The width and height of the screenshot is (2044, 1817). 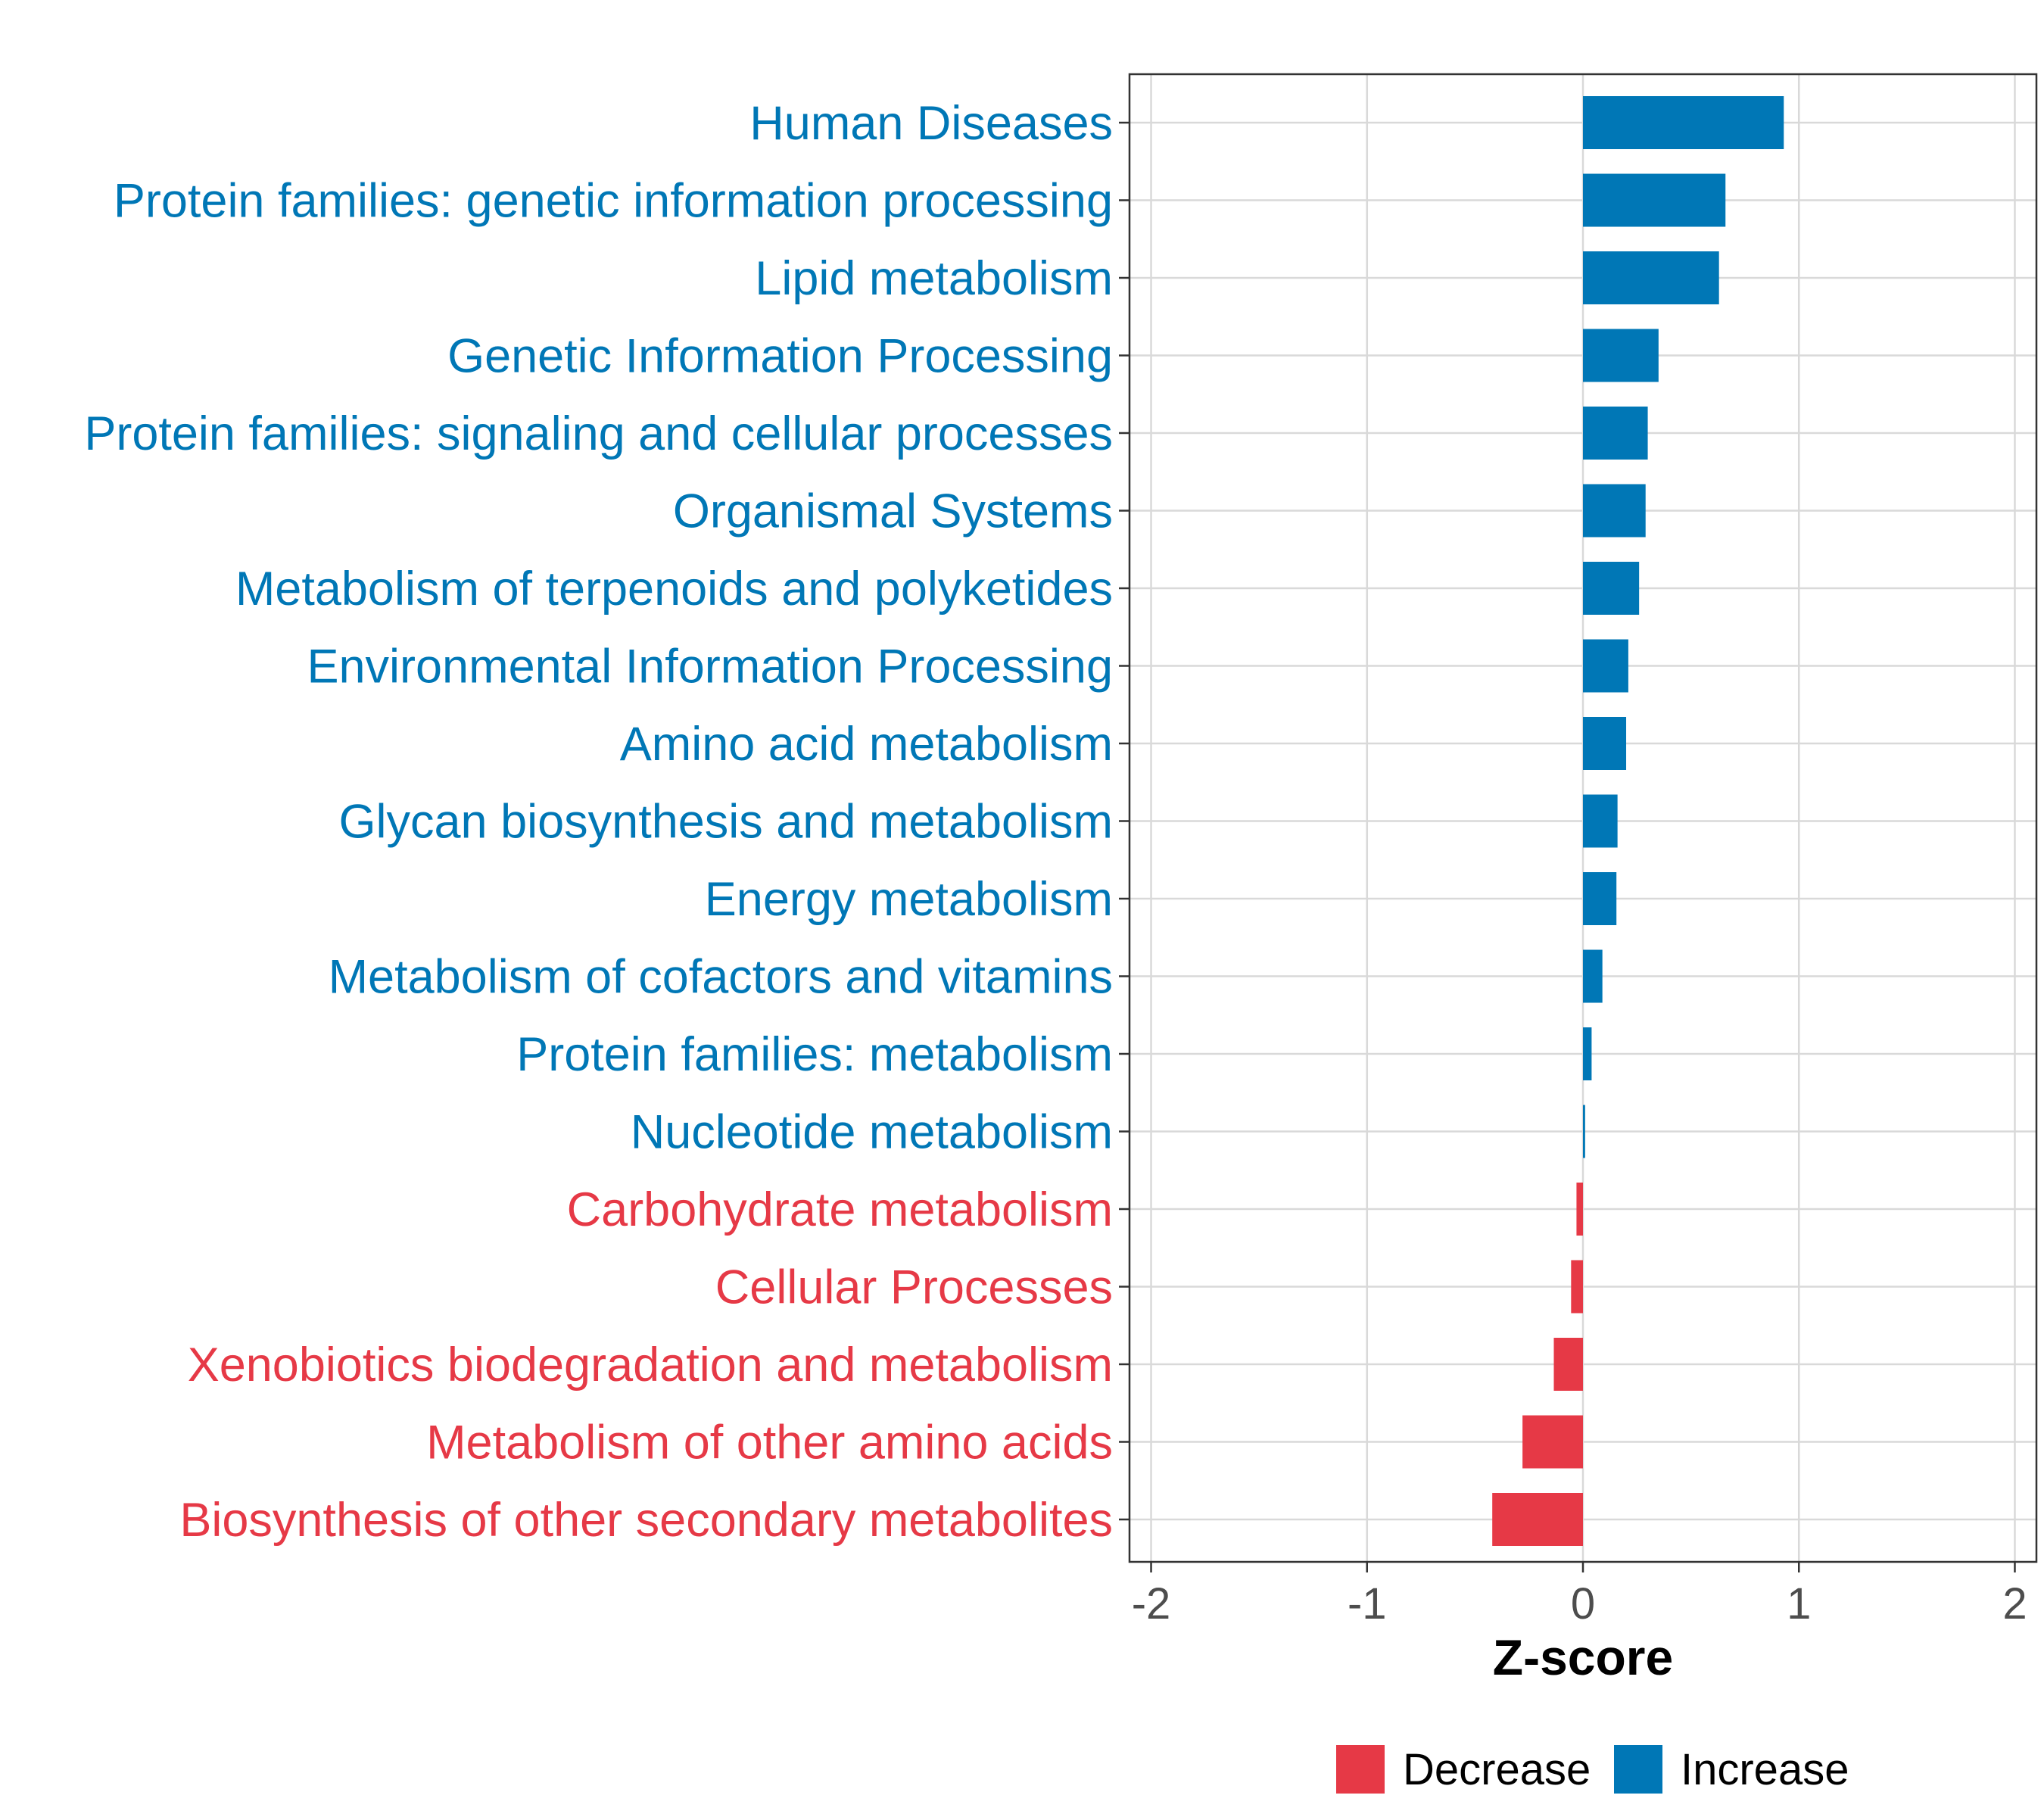 I want to click on legend-swatch-increase, so click(x=1638, y=1769).